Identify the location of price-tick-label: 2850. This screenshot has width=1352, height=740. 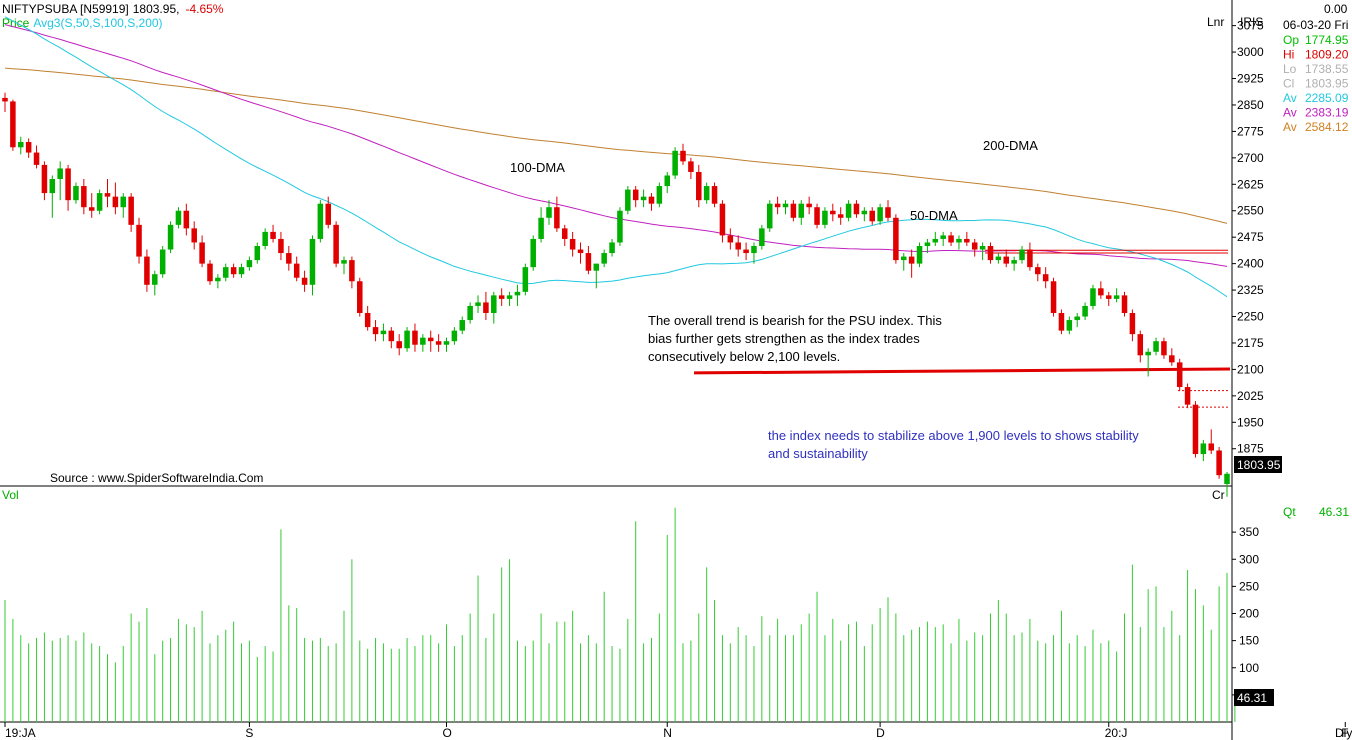
(1250, 105).